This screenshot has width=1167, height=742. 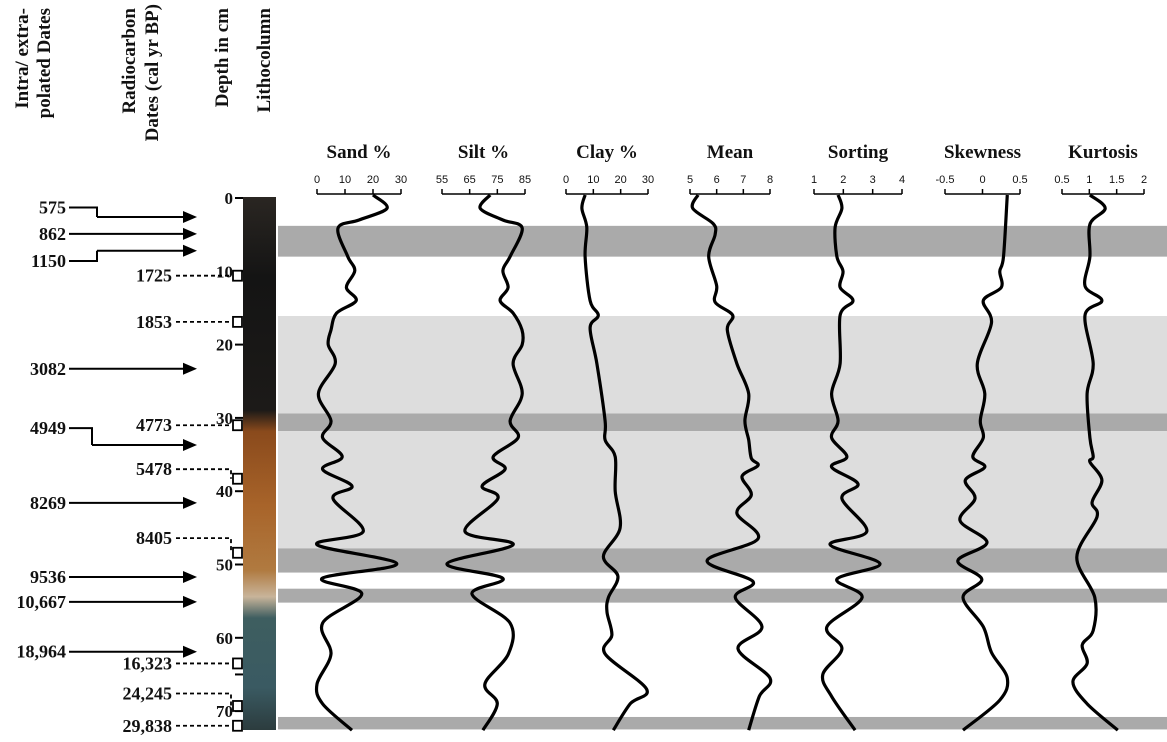 What do you see at coordinates (229, 198) in the screenshot?
I see `depth-tick-label: 0` at bounding box center [229, 198].